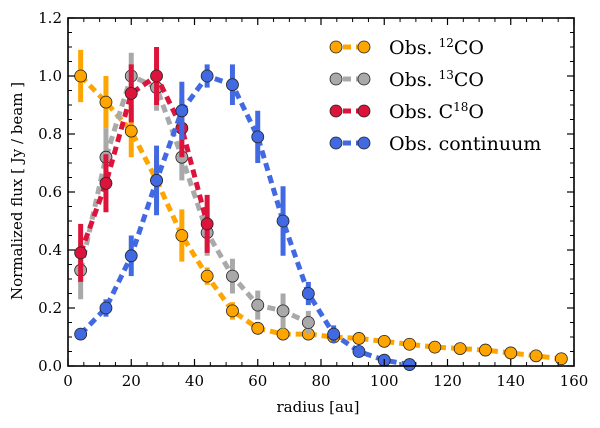 This screenshot has width=600, height=428. What do you see at coordinates (144, 163) in the screenshot?
I see `series-line` at bounding box center [144, 163].